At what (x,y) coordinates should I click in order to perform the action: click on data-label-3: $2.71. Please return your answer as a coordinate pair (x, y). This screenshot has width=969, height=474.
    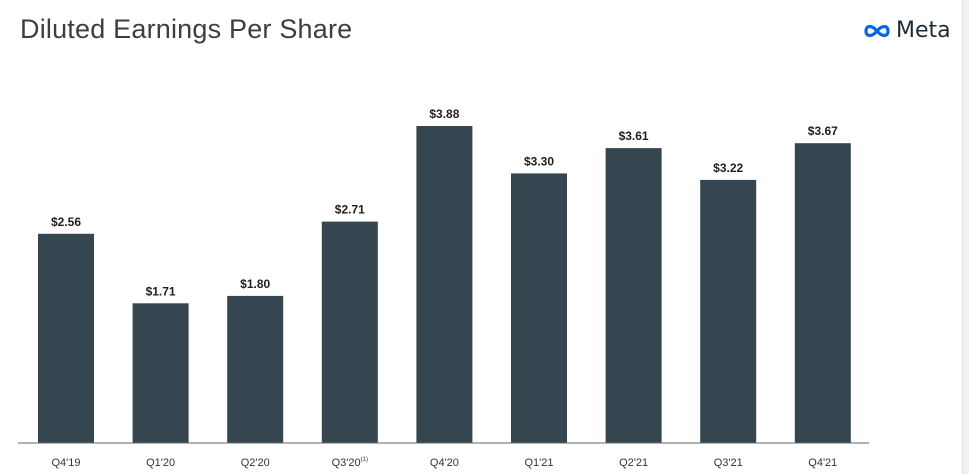
    Looking at the image, I should click on (350, 210).